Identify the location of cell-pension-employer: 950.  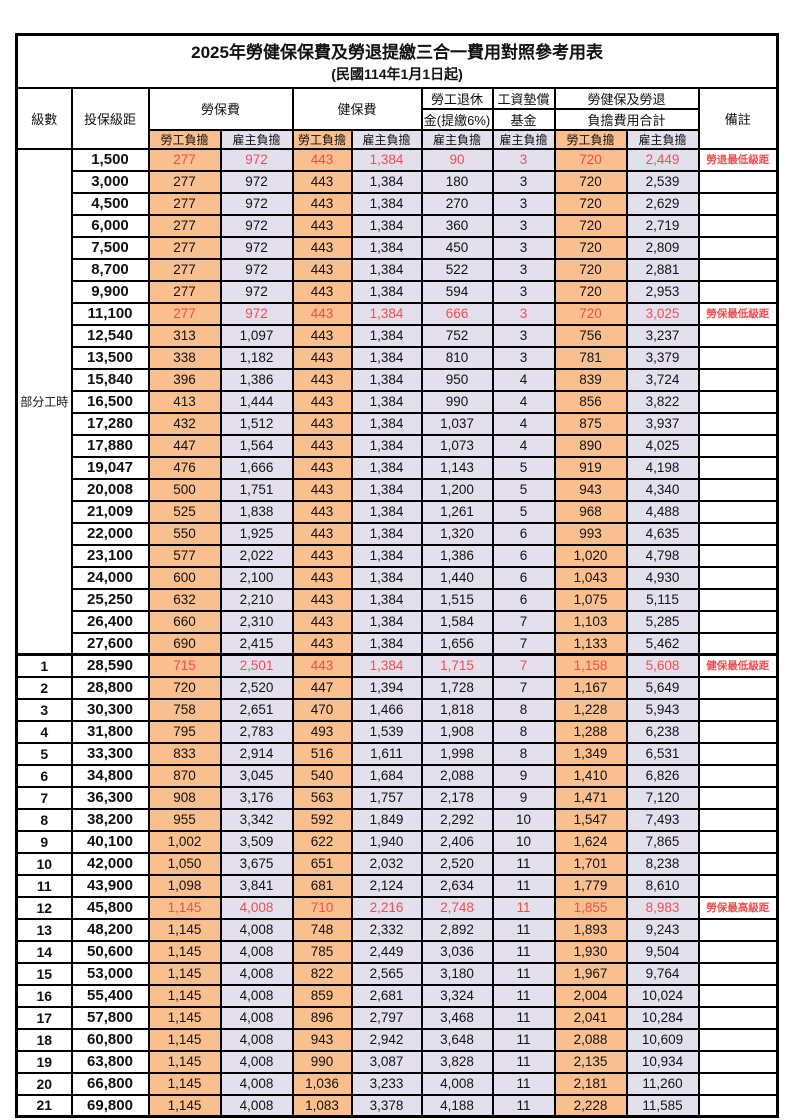
(457, 379).